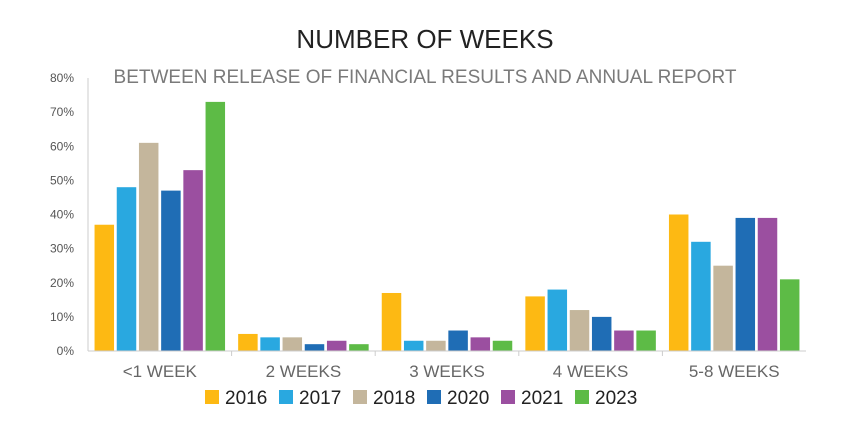 The image size is (849, 426). What do you see at coordinates (62, 283) in the screenshot?
I see `y-tick-label: 20%` at bounding box center [62, 283].